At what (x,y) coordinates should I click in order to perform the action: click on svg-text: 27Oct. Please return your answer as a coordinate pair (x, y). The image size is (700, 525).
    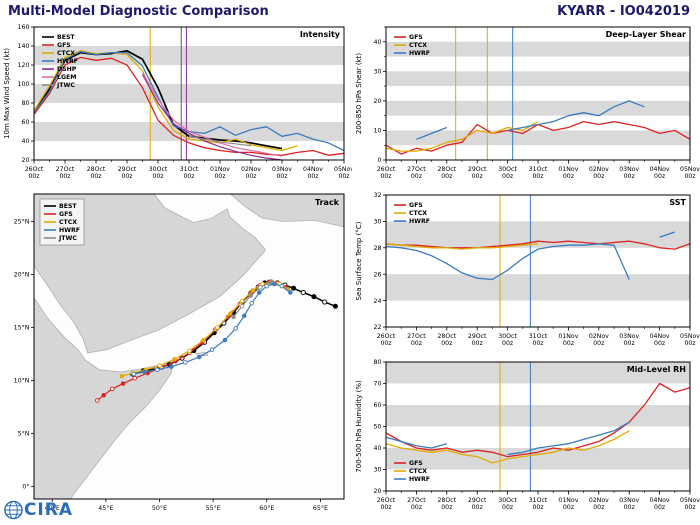
    Looking at the image, I should click on (416, 169).